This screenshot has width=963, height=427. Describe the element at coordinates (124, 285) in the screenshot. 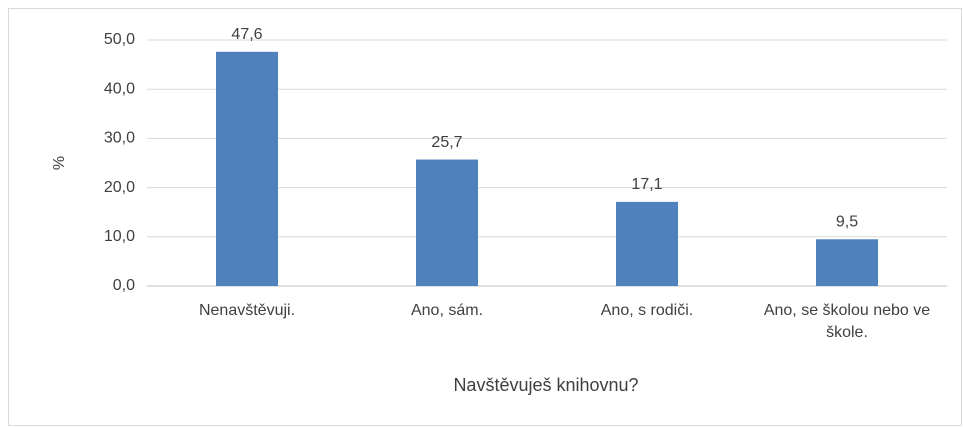

I see `y-tick-label: 0,0` at that location.